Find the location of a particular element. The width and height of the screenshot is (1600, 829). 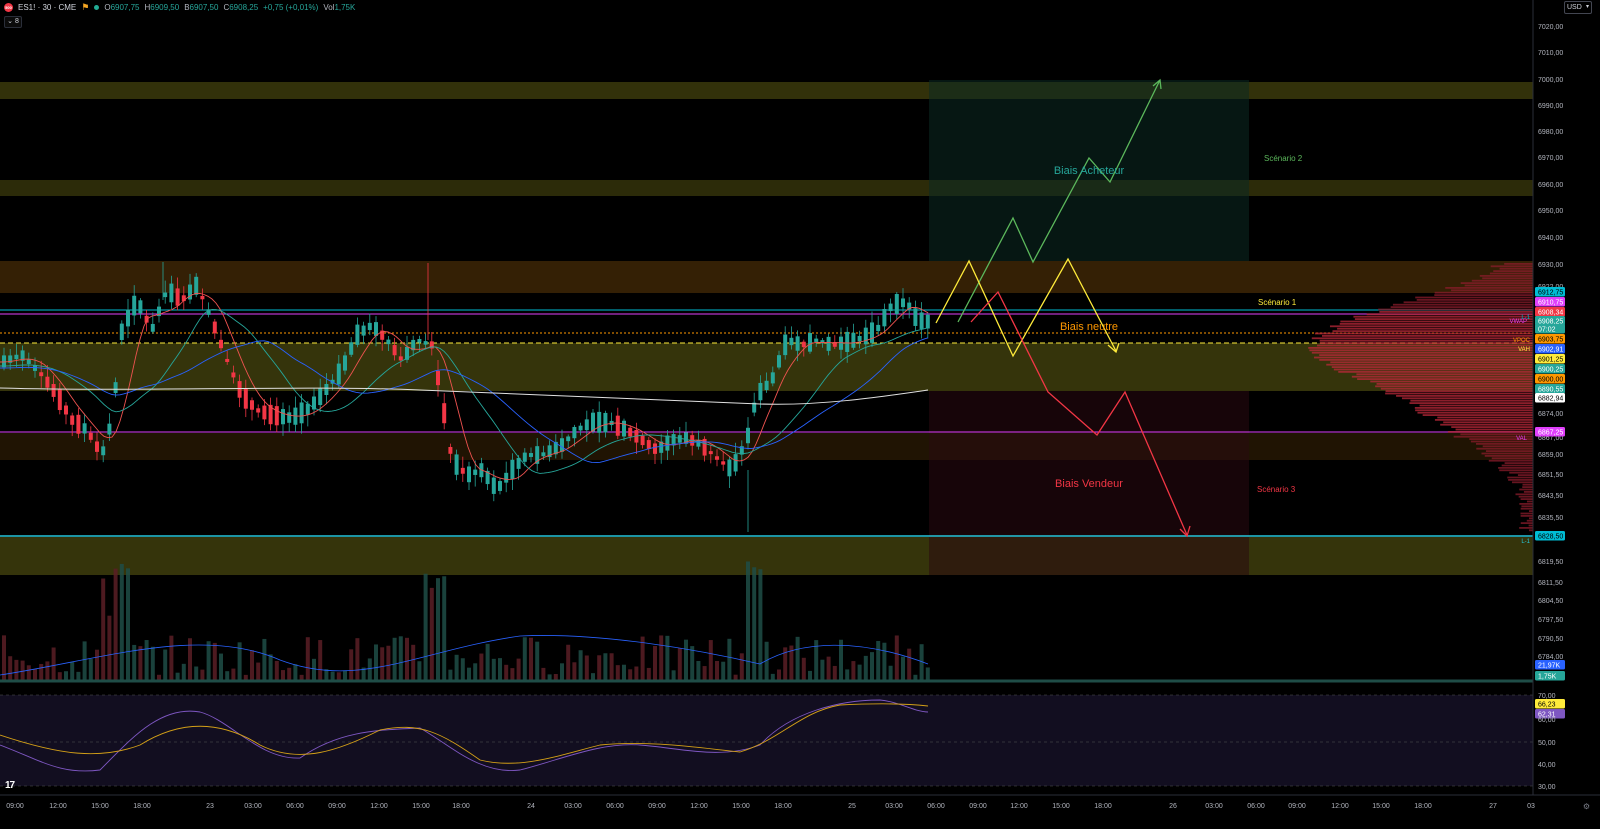

tradingview-logo-icon: 17 is located at coordinates (10, 785).